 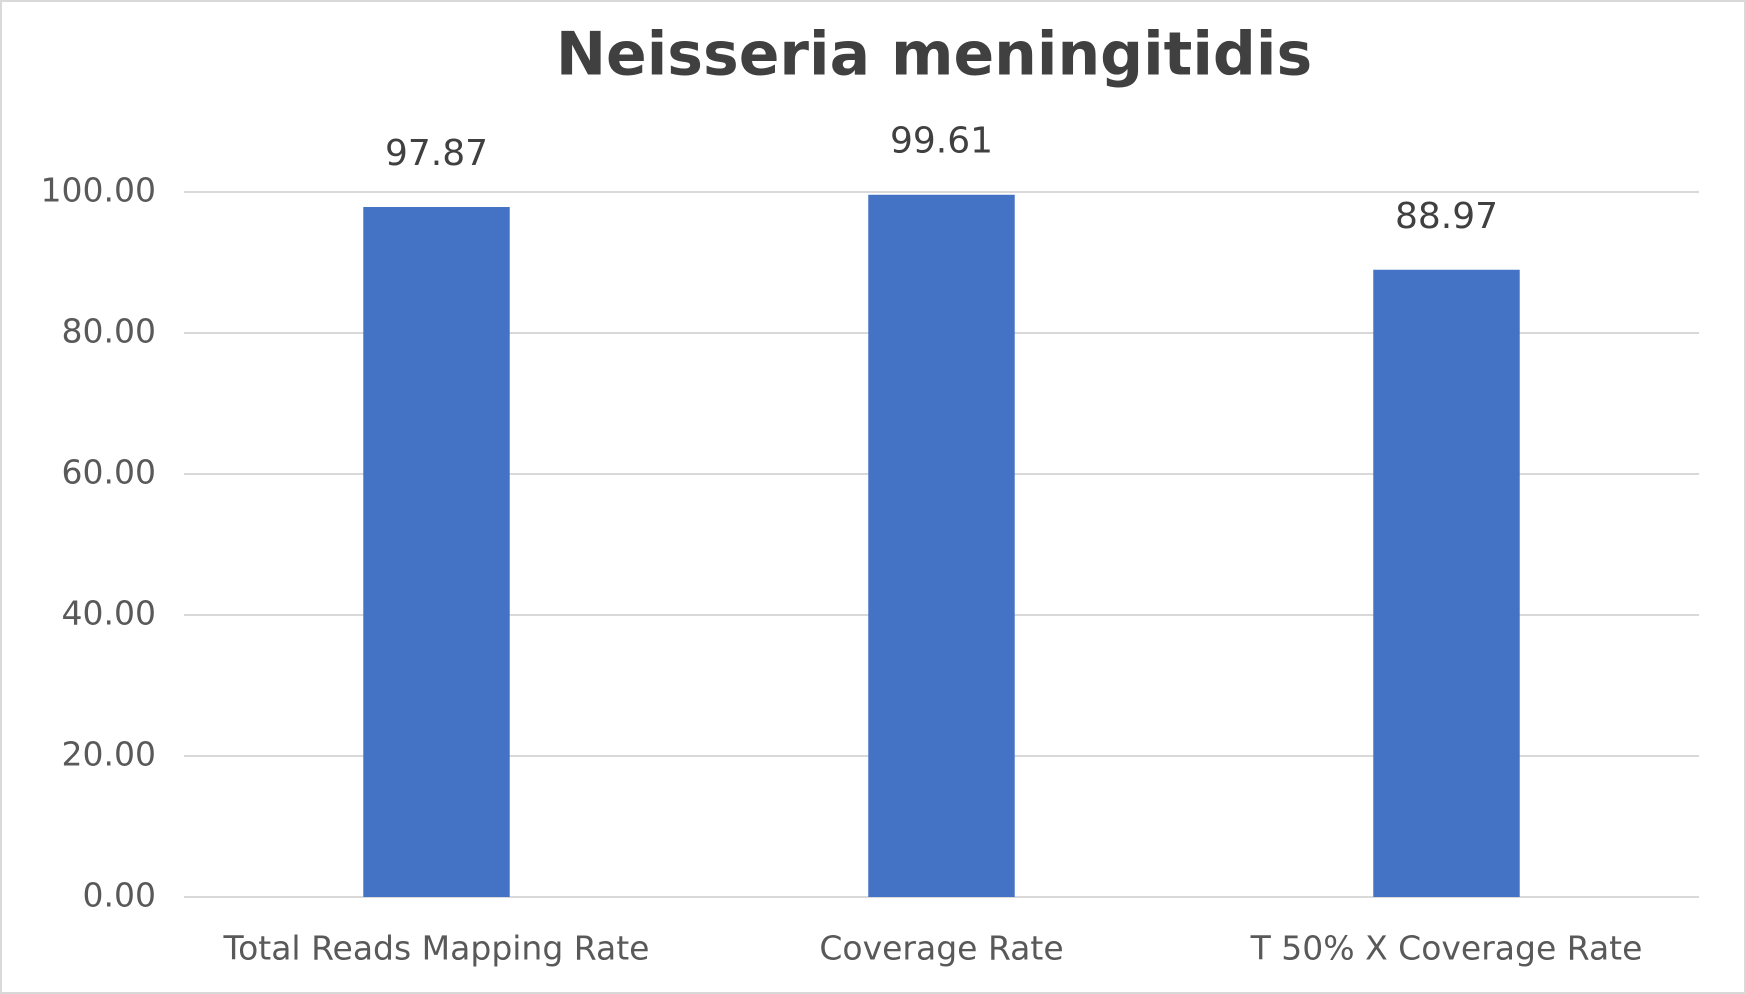 What do you see at coordinates (109, 754) in the screenshot?
I see `y-tick-label: 20.00` at bounding box center [109, 754].